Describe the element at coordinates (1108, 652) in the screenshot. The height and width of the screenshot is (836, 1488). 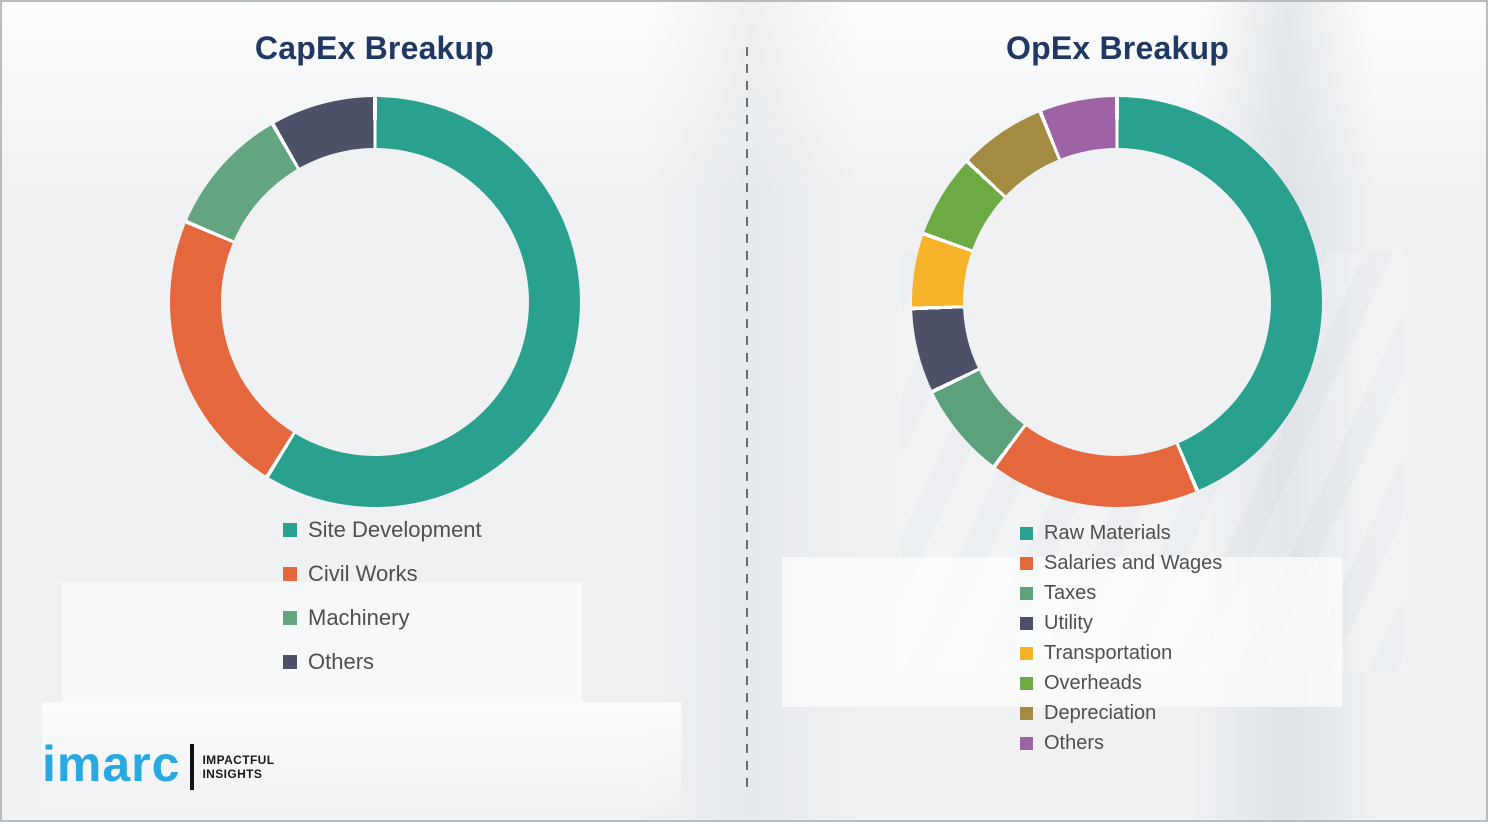
I see `legend-label: Transportation` at that location.